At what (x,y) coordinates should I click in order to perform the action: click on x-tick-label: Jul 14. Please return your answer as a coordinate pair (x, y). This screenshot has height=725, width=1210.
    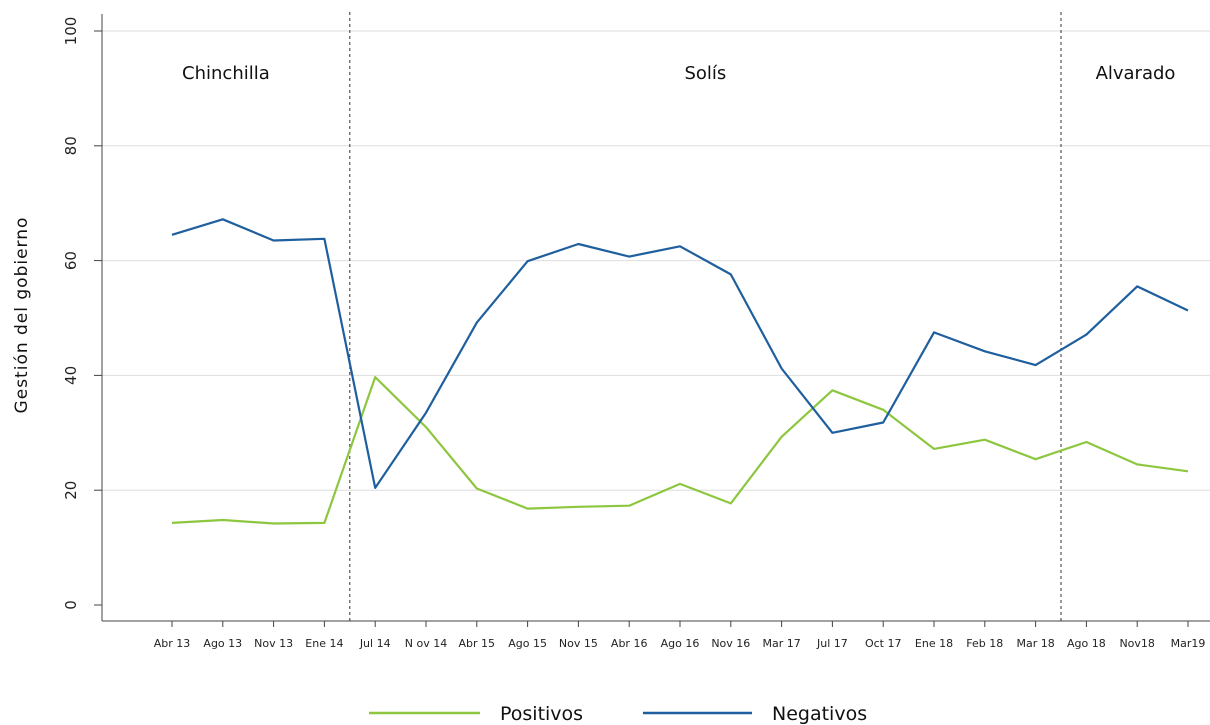
    Looking at the image, I should click on (375, 643).